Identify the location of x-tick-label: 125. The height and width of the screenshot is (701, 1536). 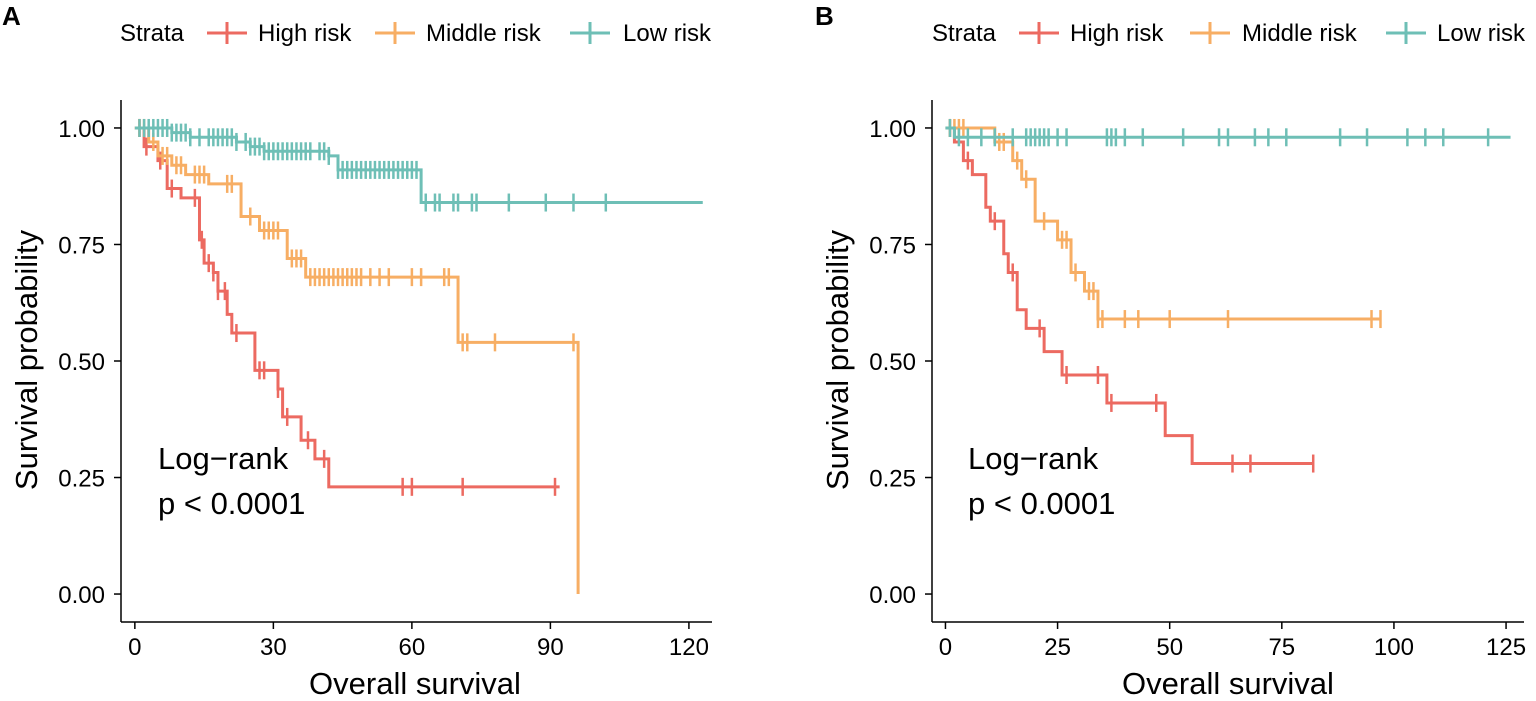
(1506, 647).